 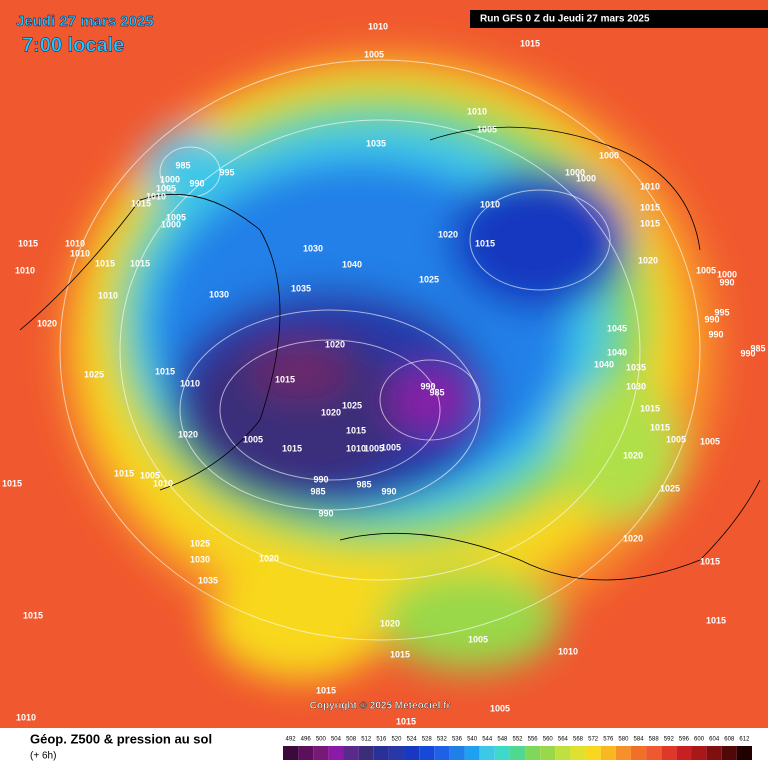 I want to click on pressure-label: 1040, so click(x=352, y=264).